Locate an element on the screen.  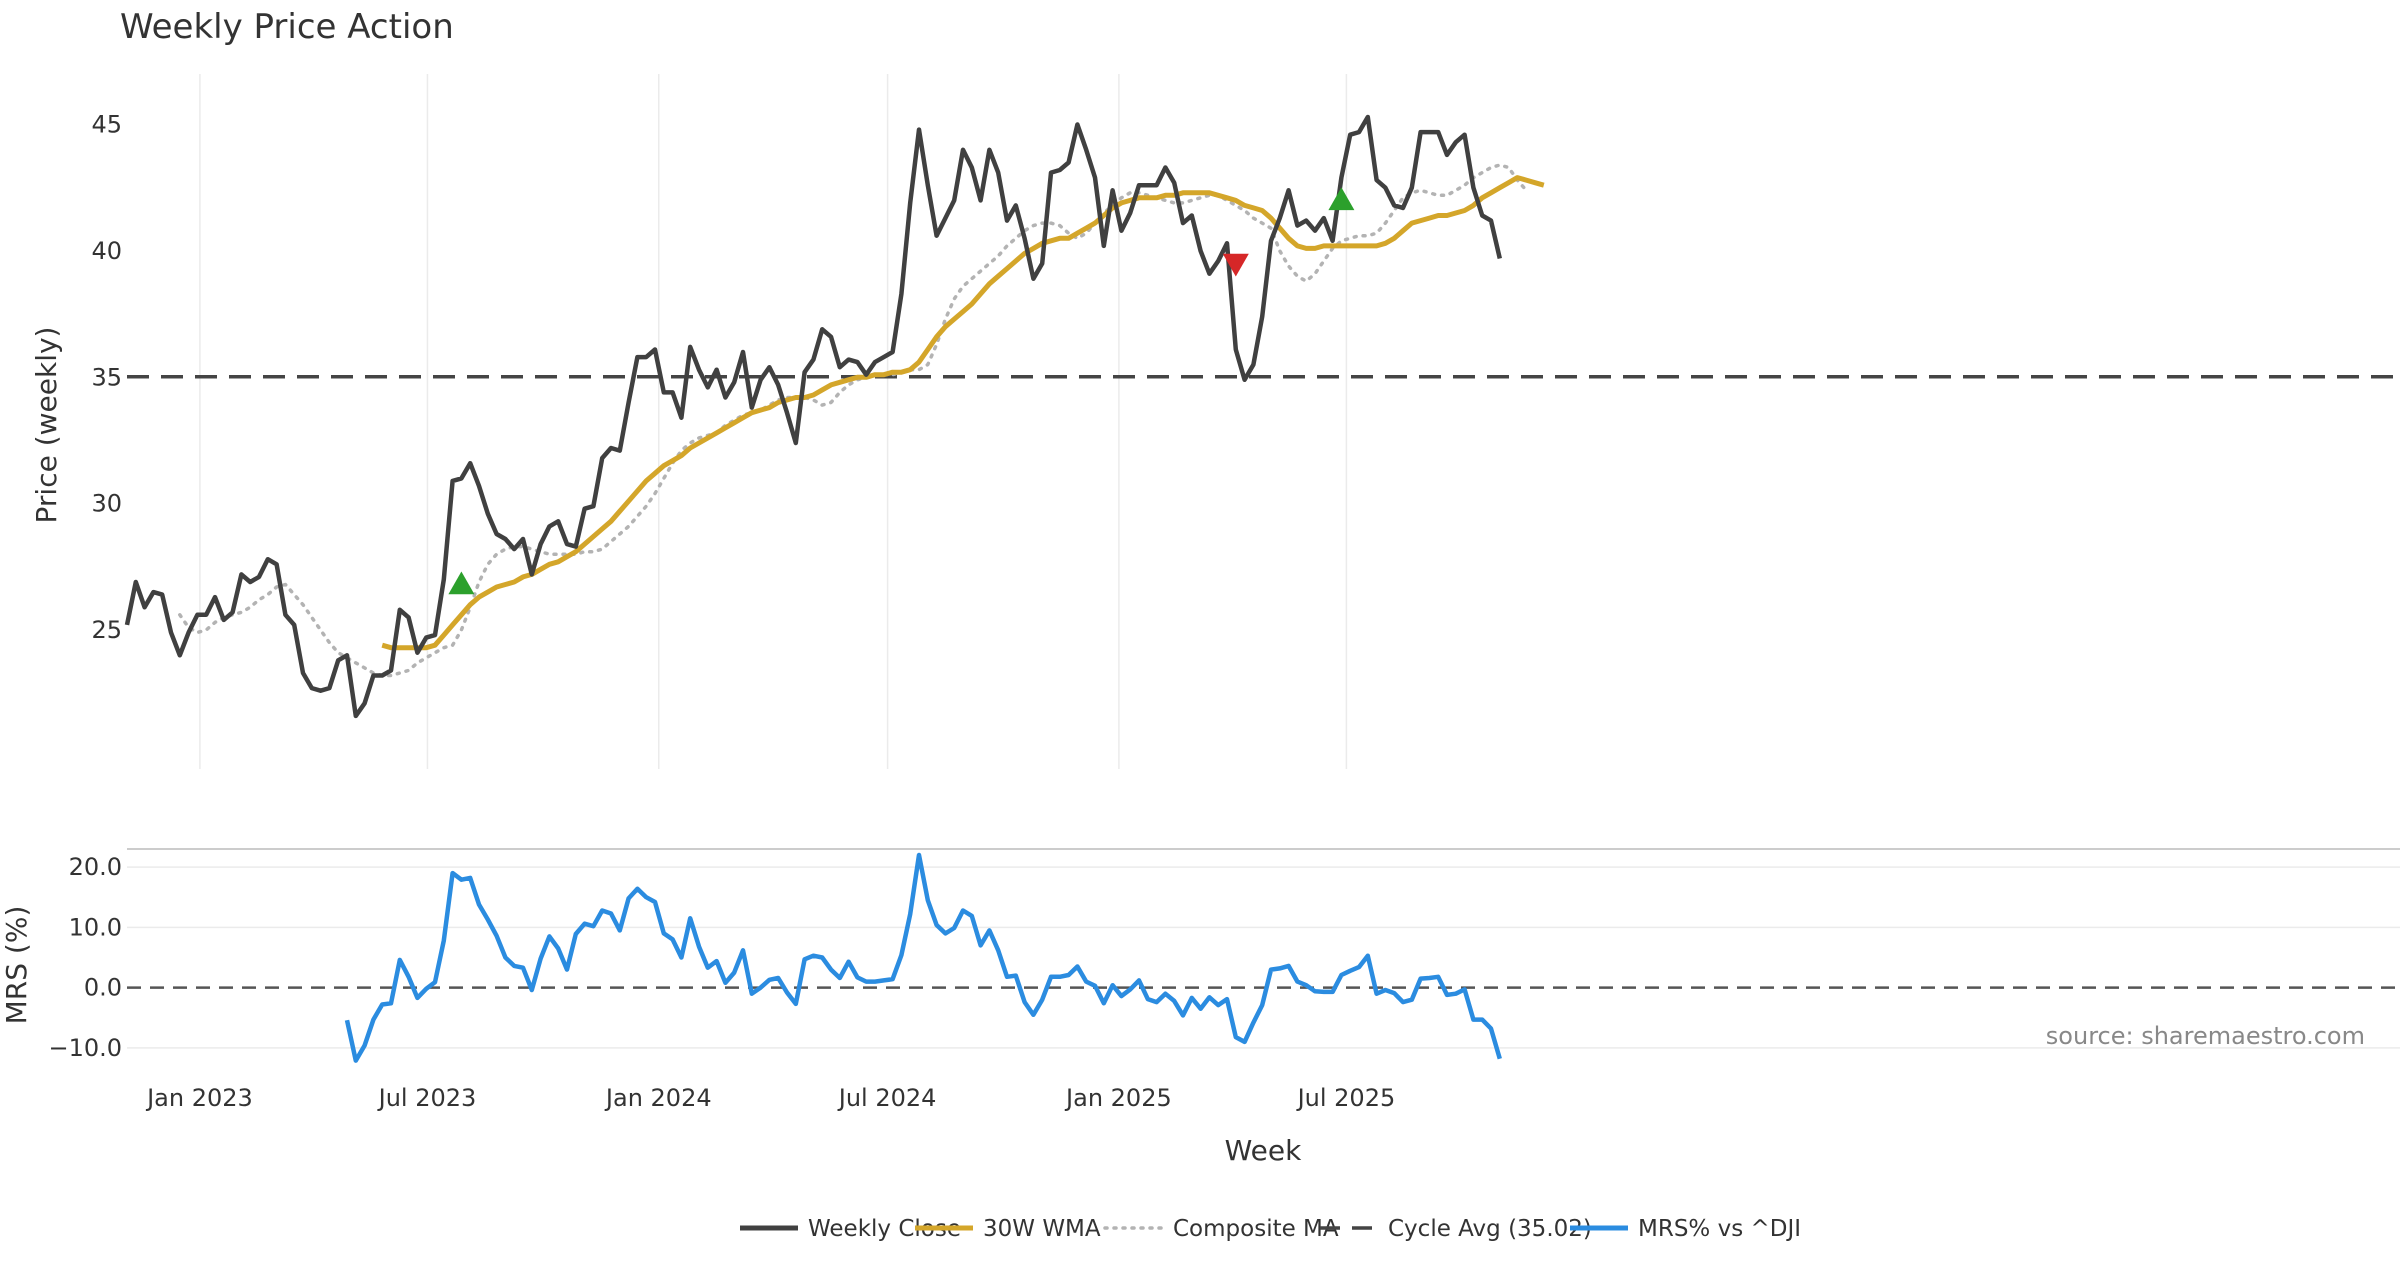
mrs-grid is located at coordinates (1263, 957).